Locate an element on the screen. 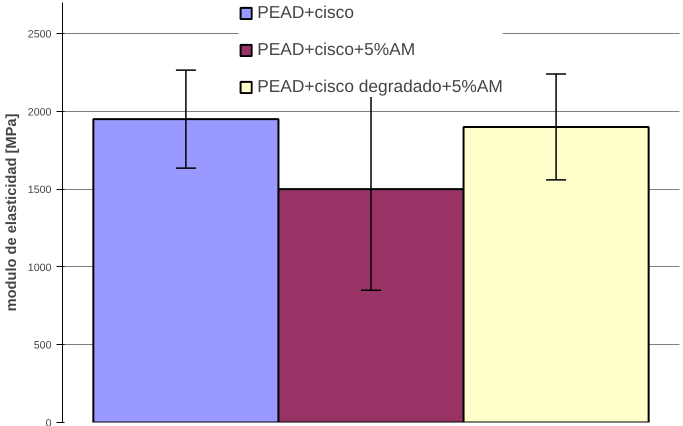  y-tick-label: 2000 is located at coordinates (40, 112).